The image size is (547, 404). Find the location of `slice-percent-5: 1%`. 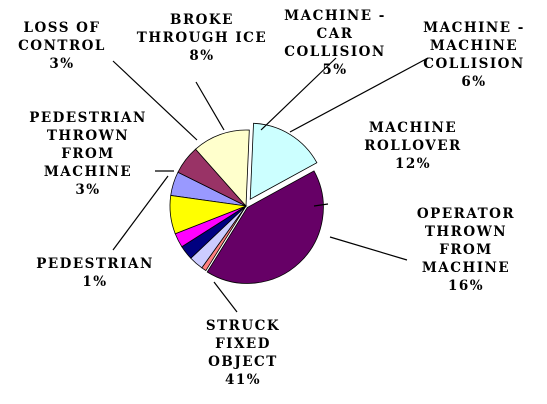

slice-percent-5: 1% is located at coordinates (94, 282).